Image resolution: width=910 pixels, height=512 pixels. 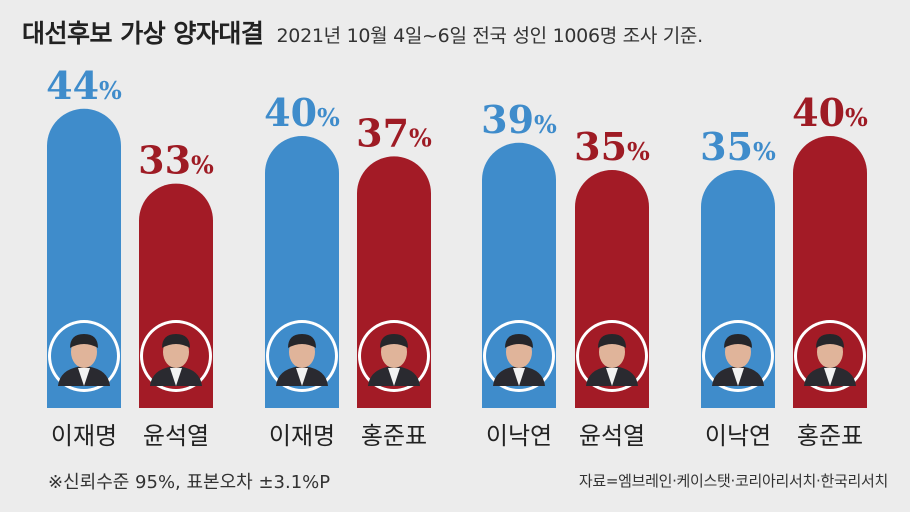 What do you see at coordinates (143, 33) in the screenshot?
I see `chart-title: 대선후보 가상 양자대결` at bounding box center [143, 33].